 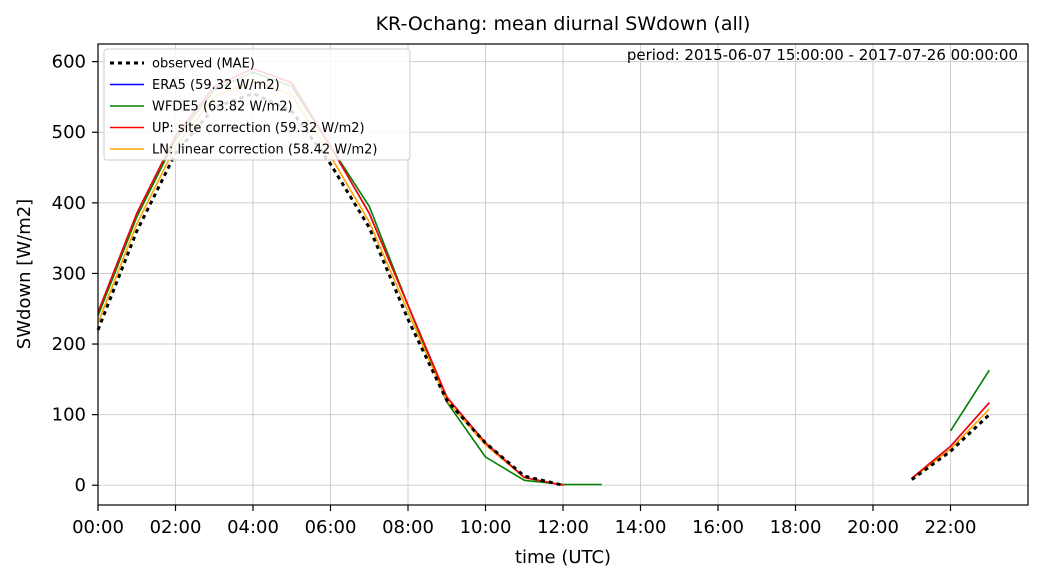 What do you see at coordinates (98, 527) in the screenshot?
I see `x-tick-label: 00:00` at bounding box center [98, 527].